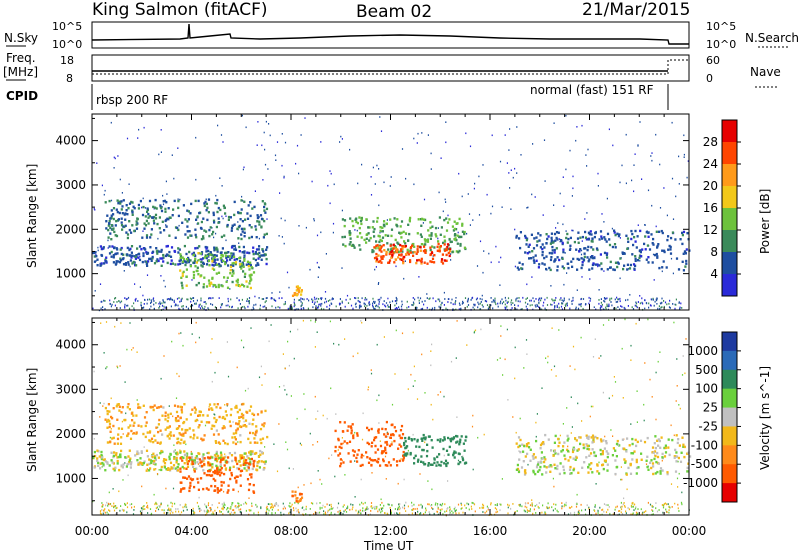  What do you see at coordinates (92, 531) in the screenshot?
I see `x-tick-label-0: 00:00` at bounding box center [92, 531].